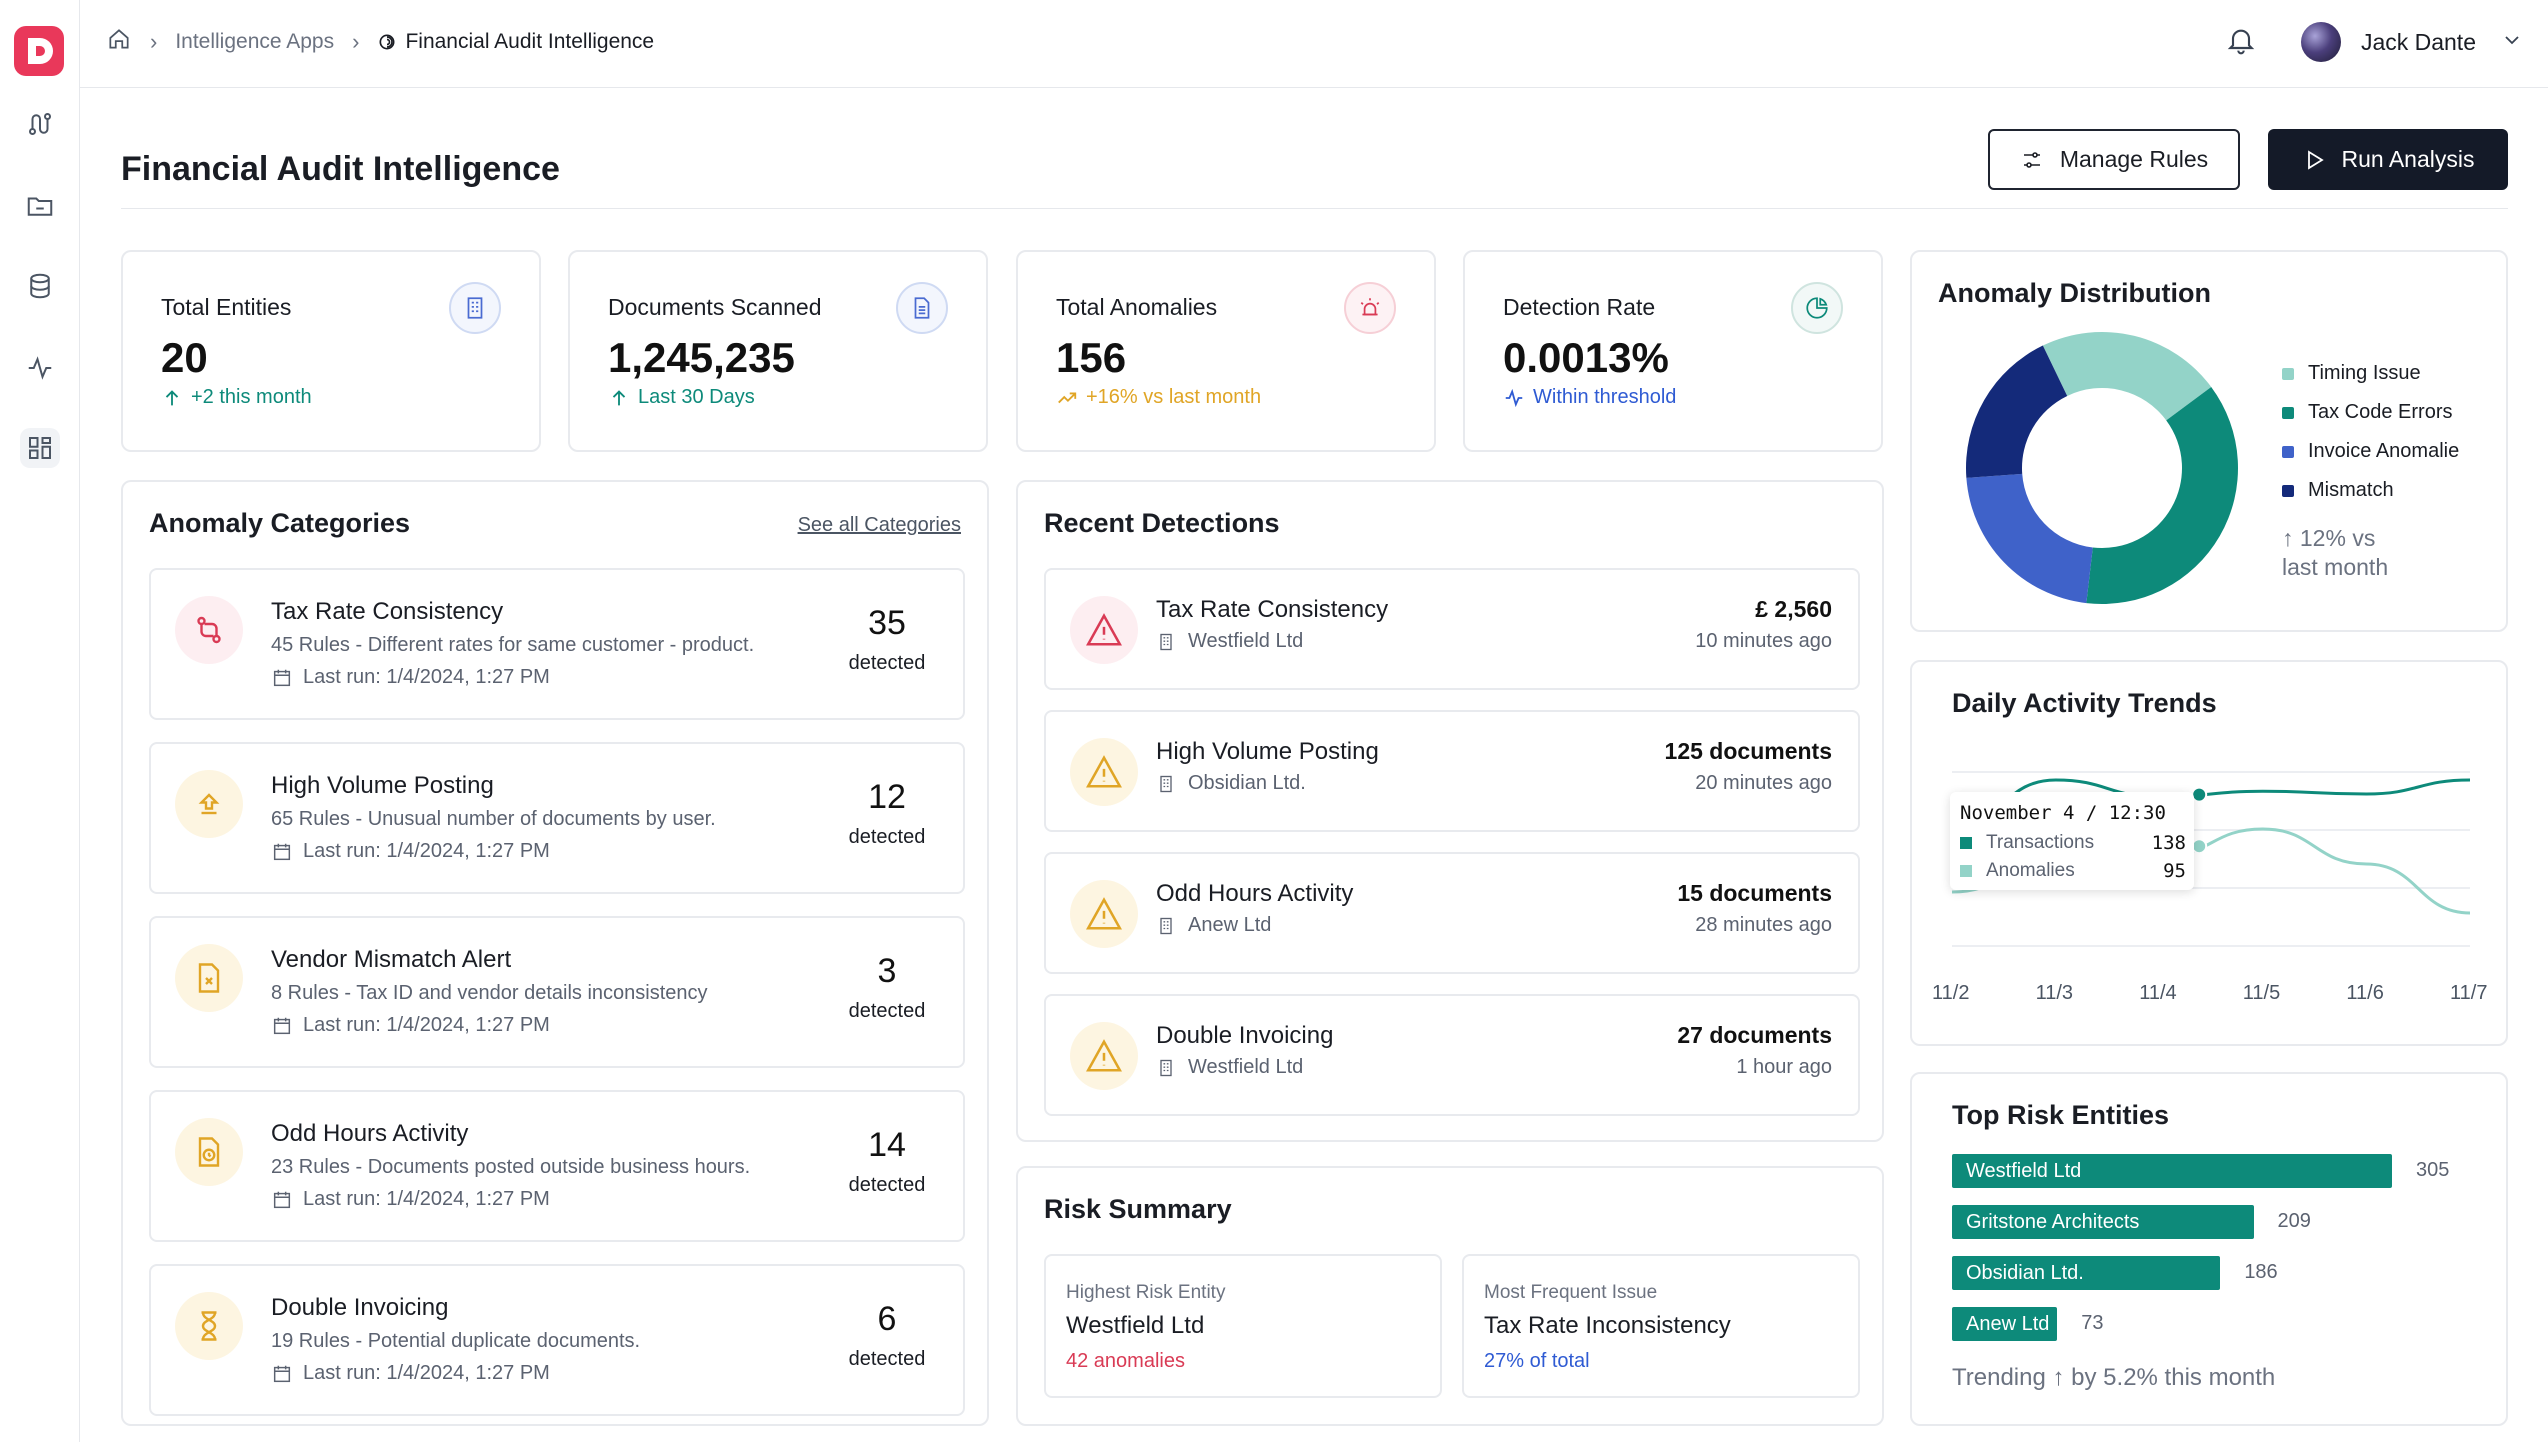  Describe the element at coordinates (236, 397) in the screenshot. I see `stat-sub: +2 this month` at that location.